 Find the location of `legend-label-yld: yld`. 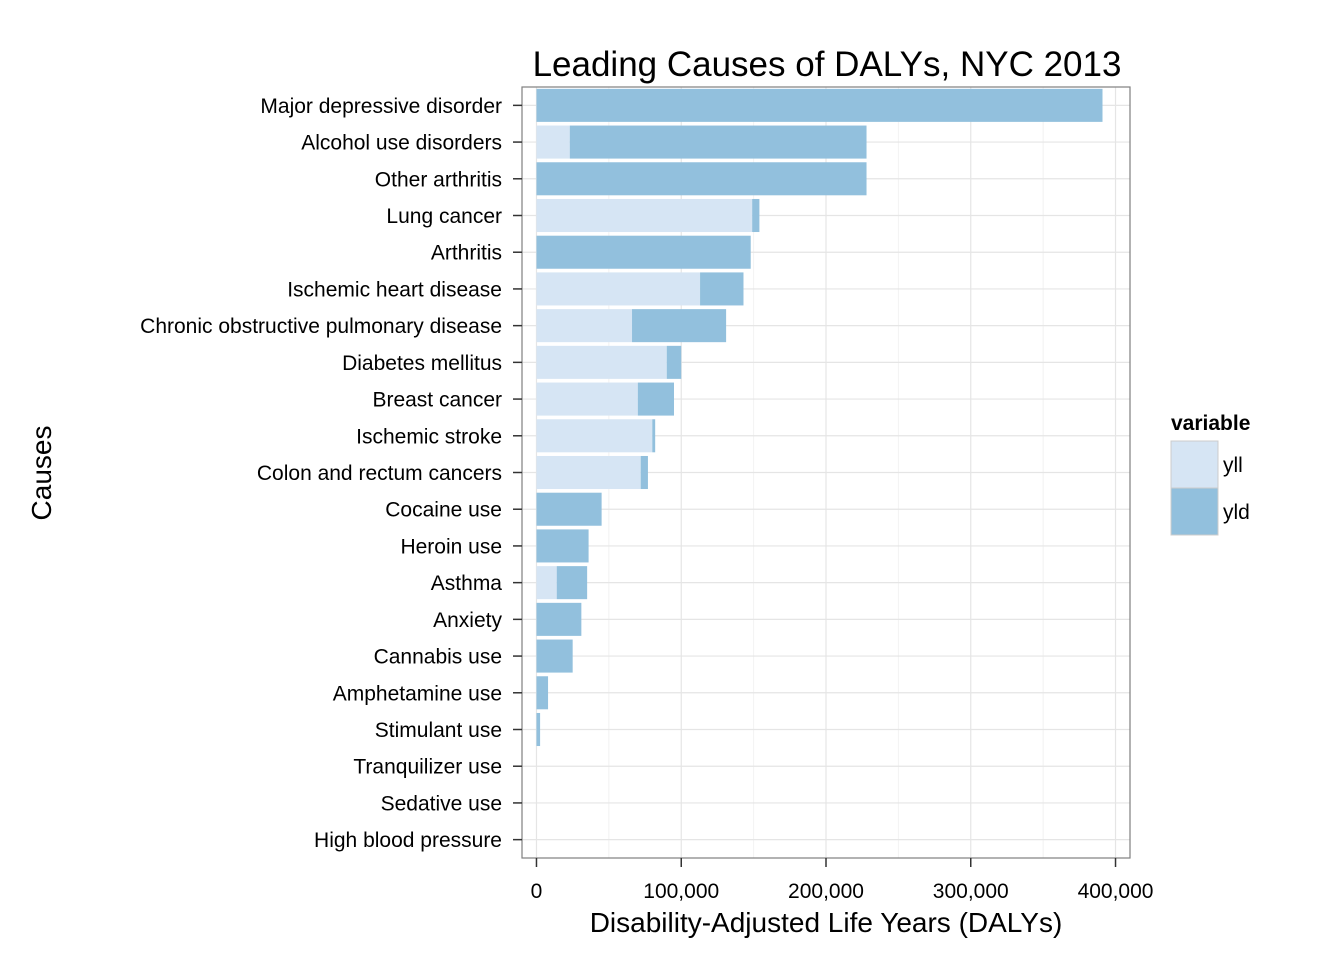

legend-label-yld: yld is located at coordinates (1236, 512).